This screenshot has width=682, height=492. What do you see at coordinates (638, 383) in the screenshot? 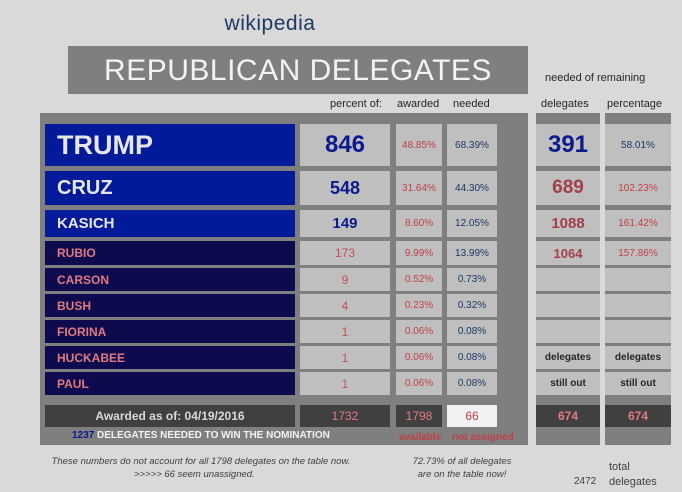
I see `still-out-label-percentage-2: still out` at bounding box center [638, 383].